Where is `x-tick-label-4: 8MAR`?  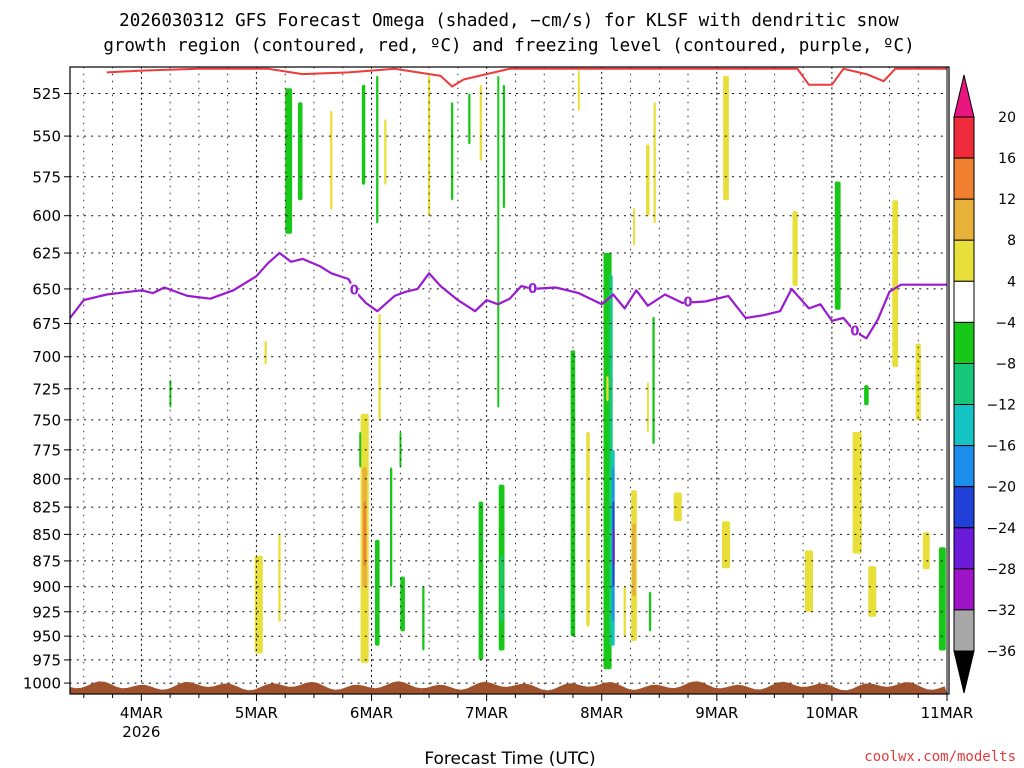
x-tick-label-4: 8MAR is located at coordinates (601, 713).